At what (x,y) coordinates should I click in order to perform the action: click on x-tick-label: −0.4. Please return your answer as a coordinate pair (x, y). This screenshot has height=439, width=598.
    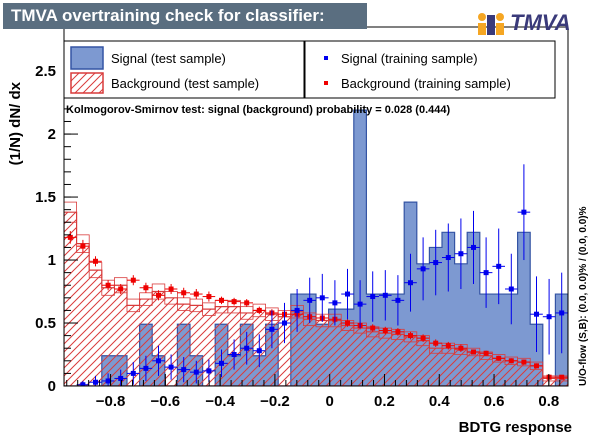
    Looking at the image, I should click on (220, 401).